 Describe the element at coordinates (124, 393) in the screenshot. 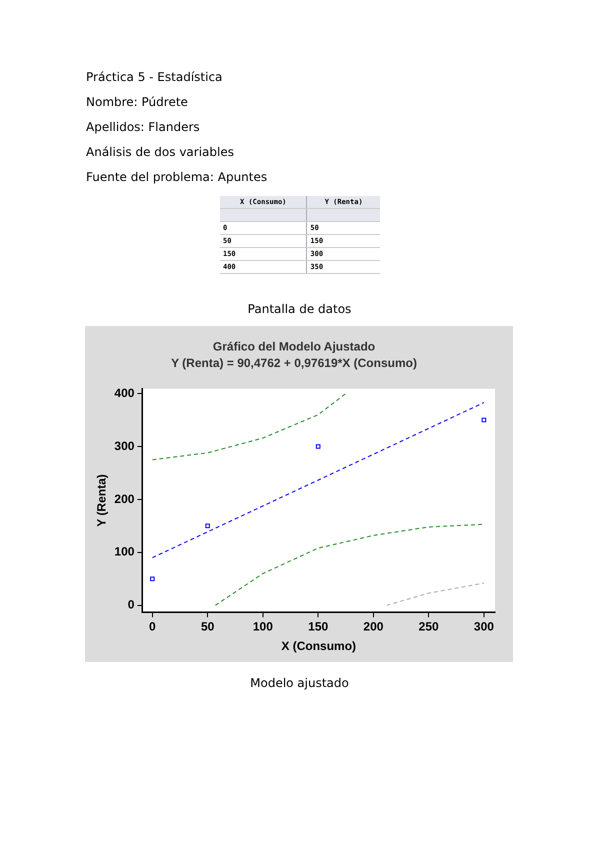

I see `y-tick-label: 400` at that location.